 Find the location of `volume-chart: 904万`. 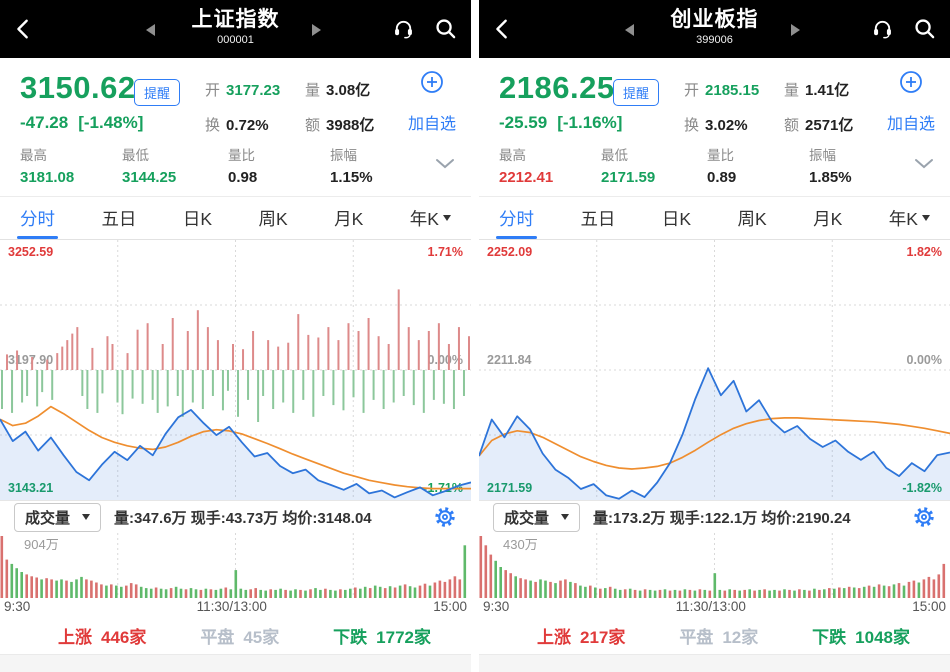

volume-chart: 904万 is located at coordinates (235, 565).